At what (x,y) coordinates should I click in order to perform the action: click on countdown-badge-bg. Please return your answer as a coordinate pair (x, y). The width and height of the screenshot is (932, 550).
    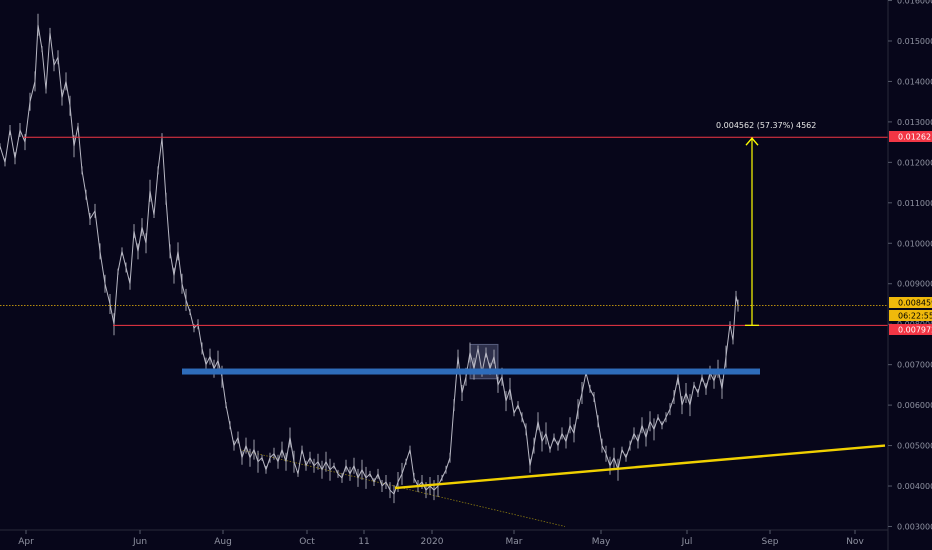
    Looking at the image, I should click on (910, 315).